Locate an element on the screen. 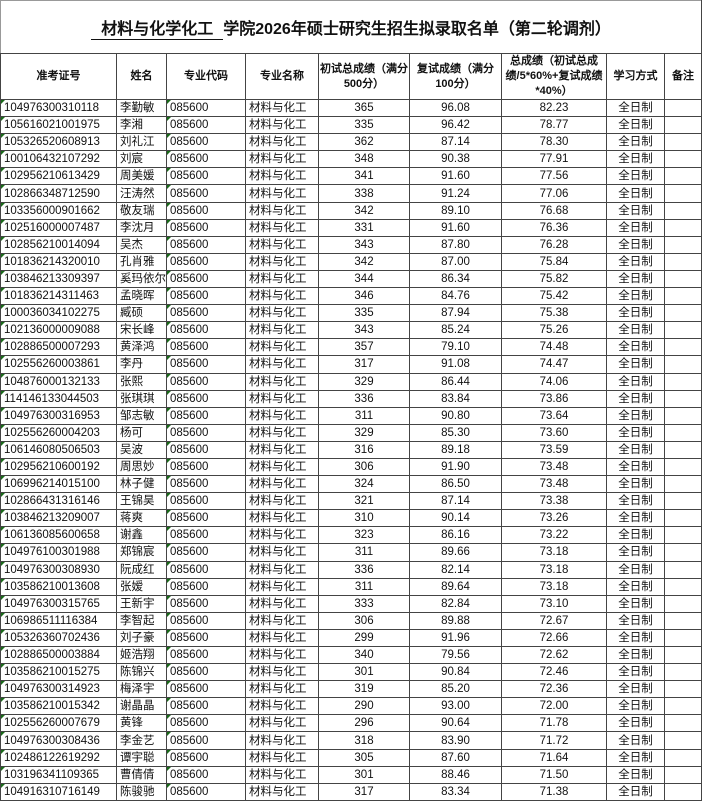 Image resolution: width=702 pixels, height=801 pixels. cell-total-score: 73.26 is located at coordinates (554, 518).